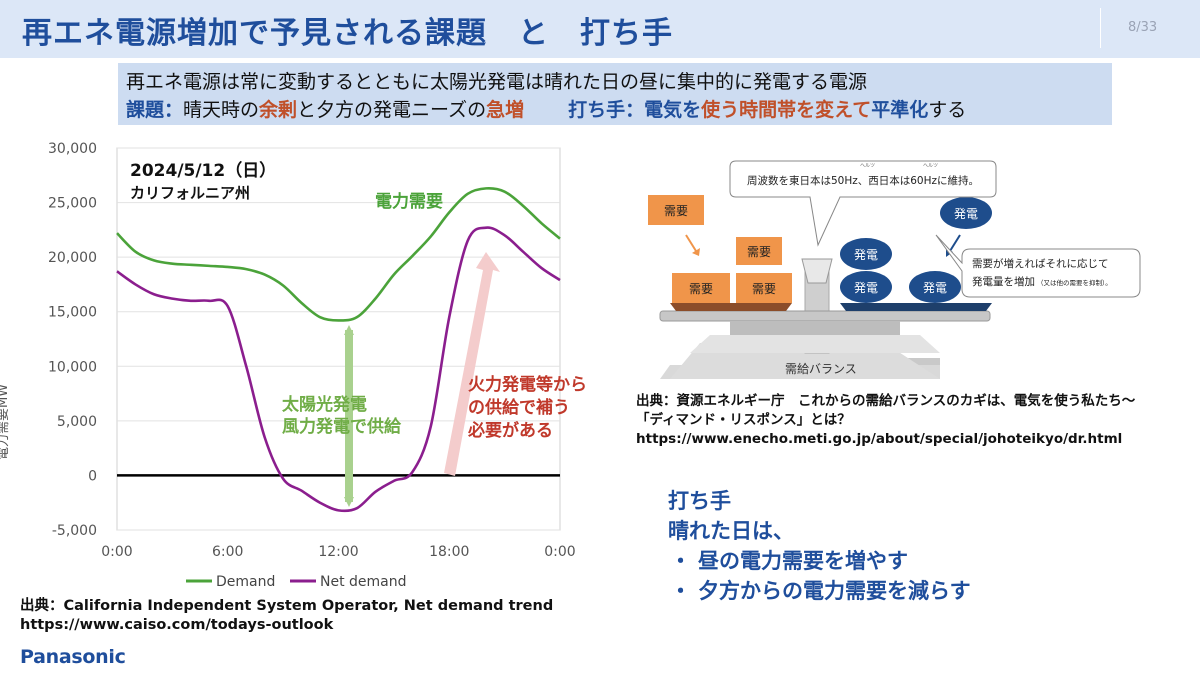  Describe the element at coordinates (867, 166) in the screenshot. I see `furigana-50hz: ヘルツ` at that location.